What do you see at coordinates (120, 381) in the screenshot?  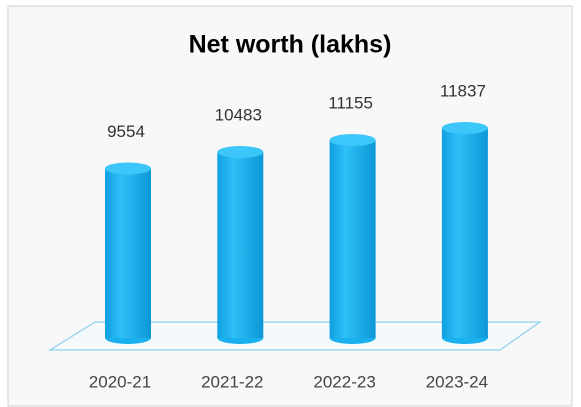 I see `x-tick-label: 2020-21` at bounding box center [120, 381].